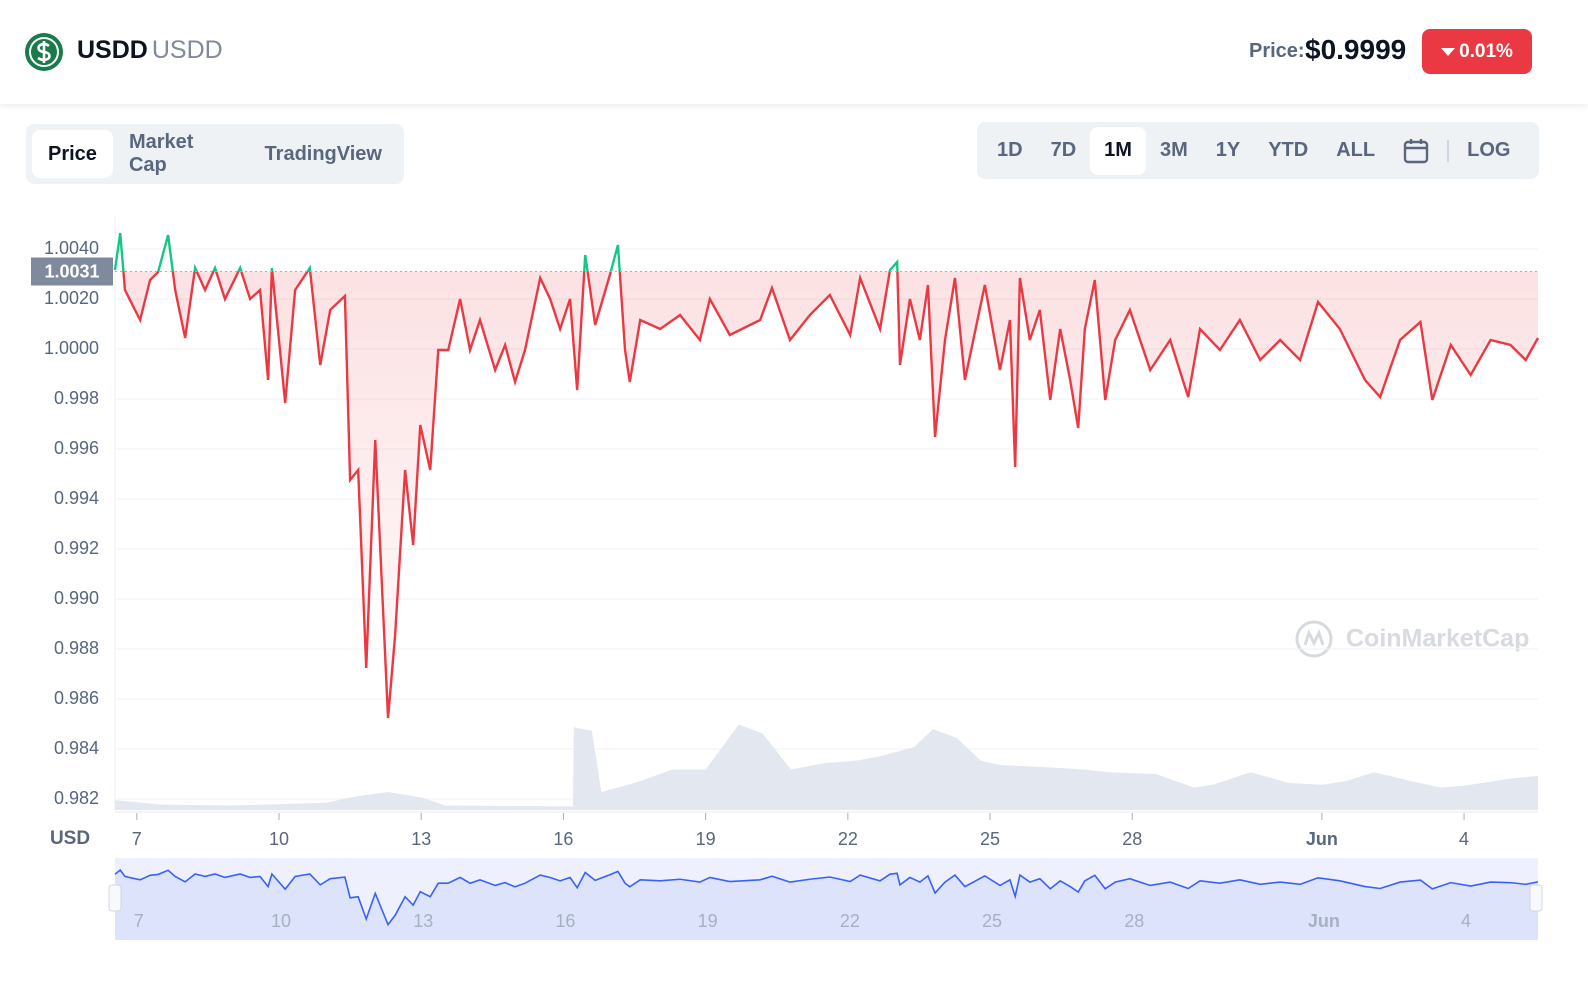 This screenshot has width=1588, height=994. Describe the element at coordinates (76, 748) in the screenshot. I see `y-tick-label: 0.984` at that location.